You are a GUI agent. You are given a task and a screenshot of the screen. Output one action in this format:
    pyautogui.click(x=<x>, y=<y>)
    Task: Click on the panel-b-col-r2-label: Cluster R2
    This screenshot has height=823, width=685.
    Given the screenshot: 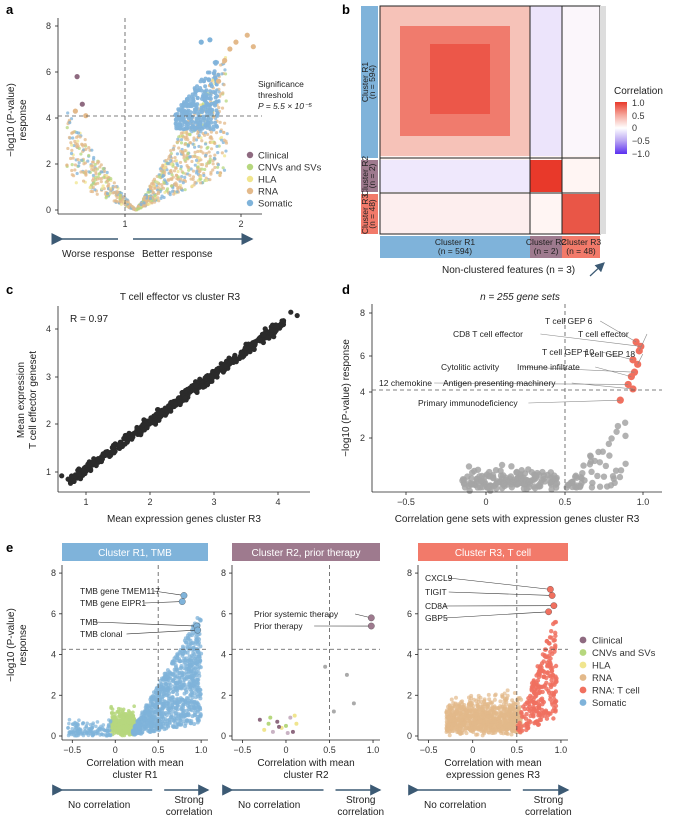 What is the action you would take?
    pyautogui.click(x=546, y=242)
    